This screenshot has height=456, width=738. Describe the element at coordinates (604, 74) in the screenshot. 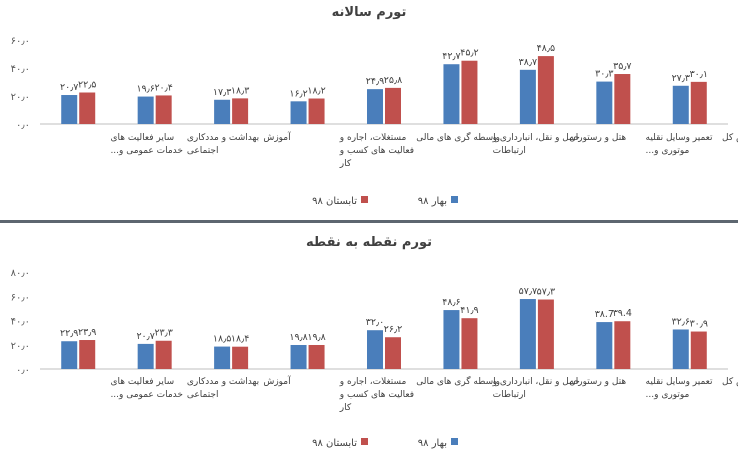

I see `data-label: ۳۰٫۳` at that location.